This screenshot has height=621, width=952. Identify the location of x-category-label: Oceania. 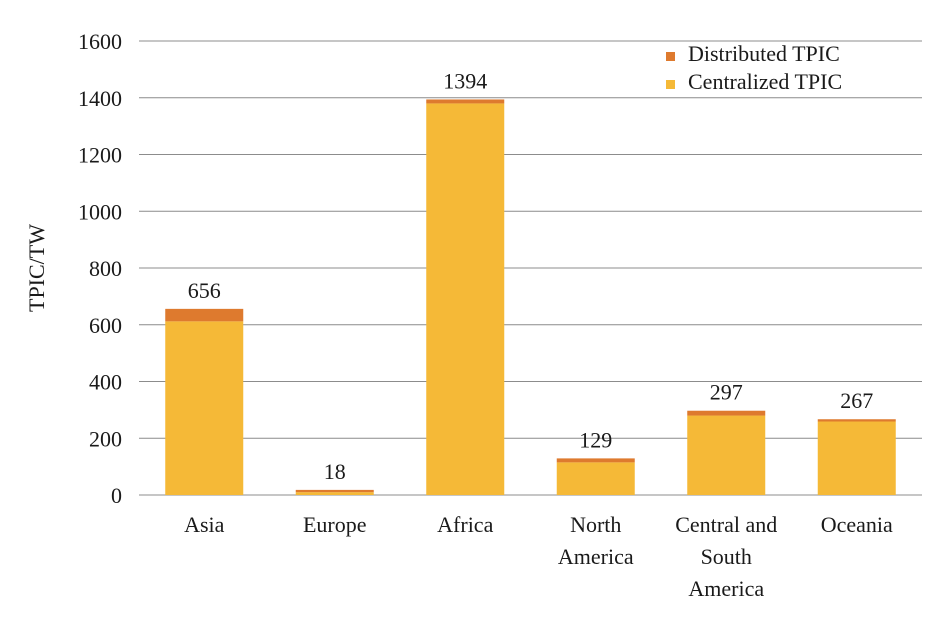
(857, 524).